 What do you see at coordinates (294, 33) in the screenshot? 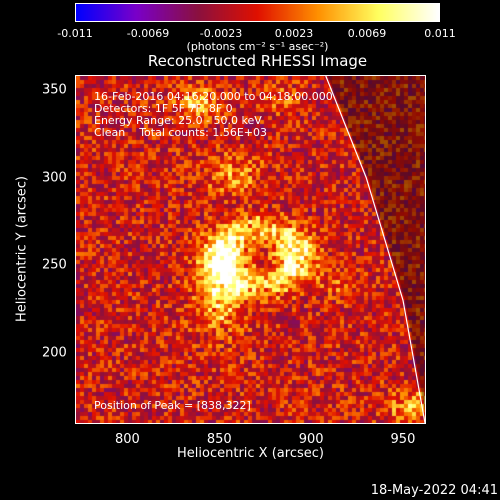
I see `colorbar-tick-label: 0.0023` at bounding box center [294, 33].